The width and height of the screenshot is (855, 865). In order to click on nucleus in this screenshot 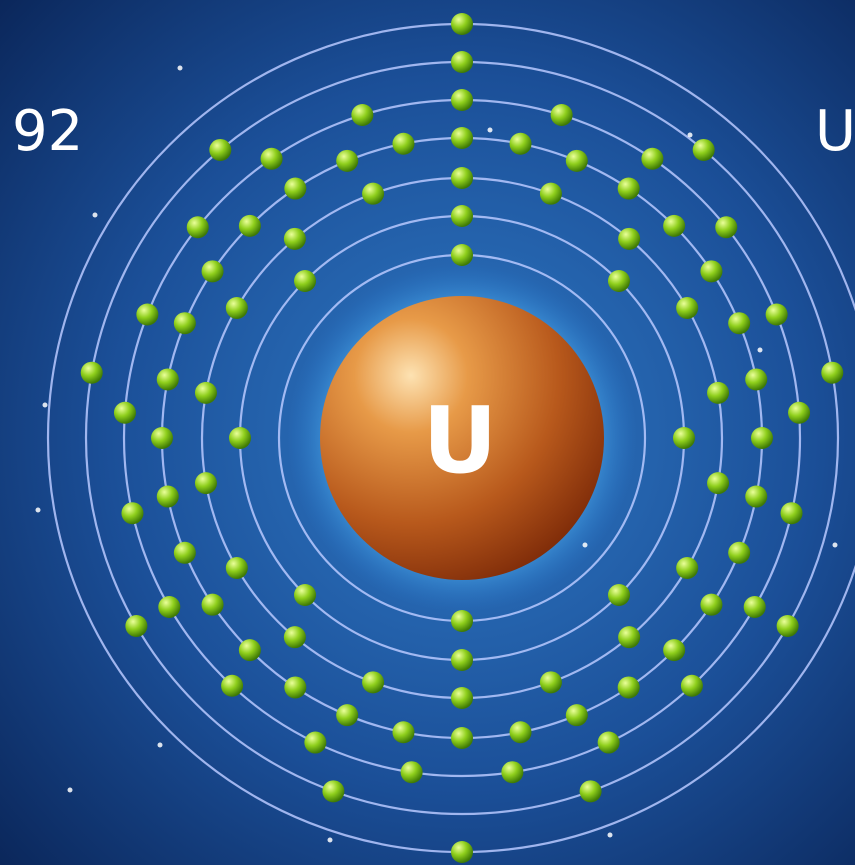, I will do `click(462, 438)`.